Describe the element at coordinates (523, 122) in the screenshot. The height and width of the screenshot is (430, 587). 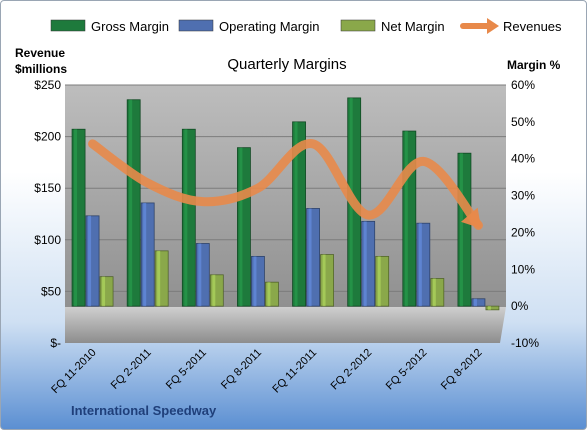
I see `right-axis-tick-label: 50%` at that location.